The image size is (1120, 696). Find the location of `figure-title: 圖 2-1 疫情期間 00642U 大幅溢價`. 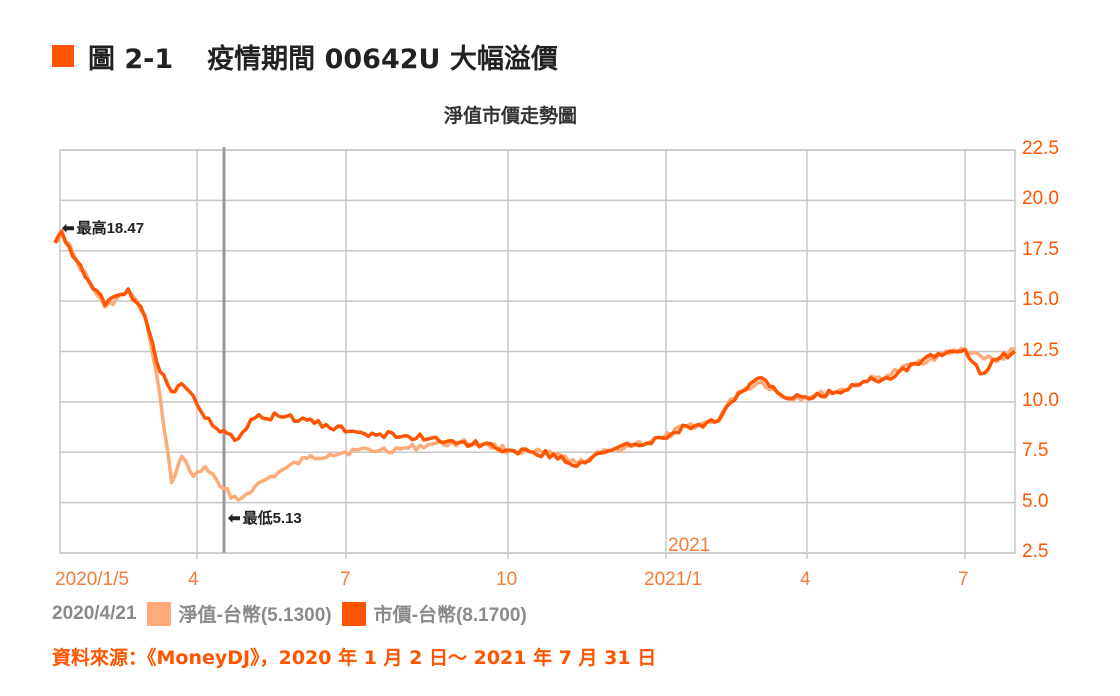

figure-title: 圖 2-1 疫情期間 00642U 大幅溢價 is located at coordinates (305, 56).